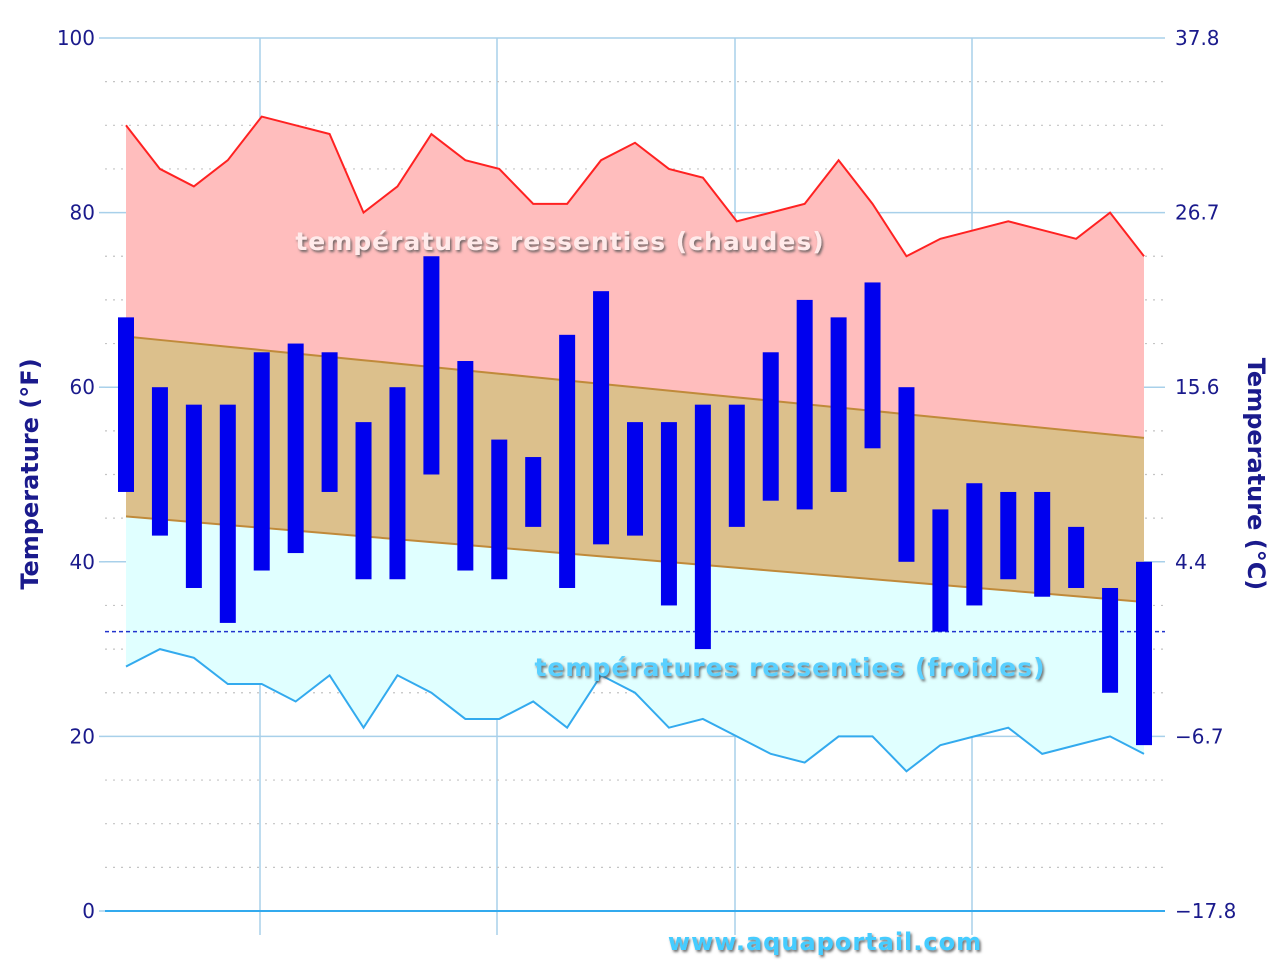 The height and width of the screenshot is (960, 1280). Describe the element at coordinates (88, 911) in the screenshot. I see `left-tick-label: 0` at that location.